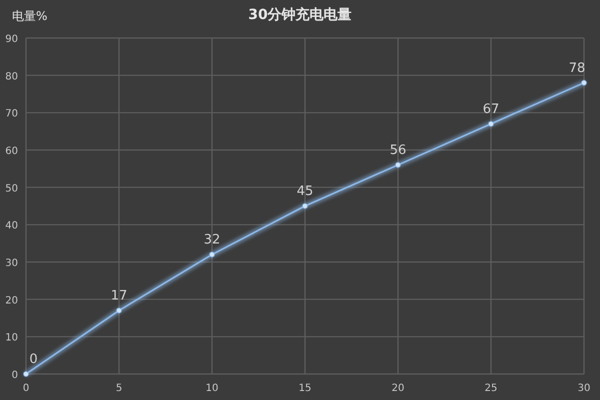 The image size is (600, 400). What do you see at coordinates (15, 375) in the screenshot?
I see `y-tick-label: 0` at bounding box center [15, 375].